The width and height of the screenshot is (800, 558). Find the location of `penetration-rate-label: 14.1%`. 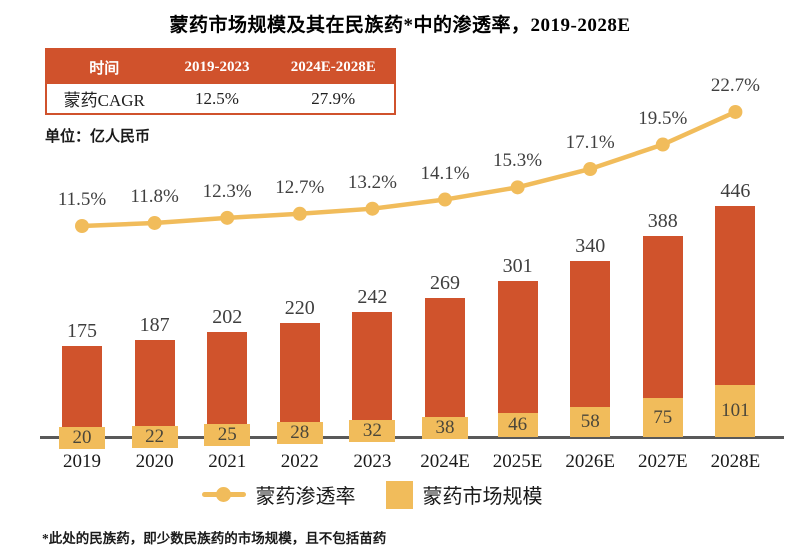

penetration-rate-label: 14.1% is located at coordinates (445, 173).